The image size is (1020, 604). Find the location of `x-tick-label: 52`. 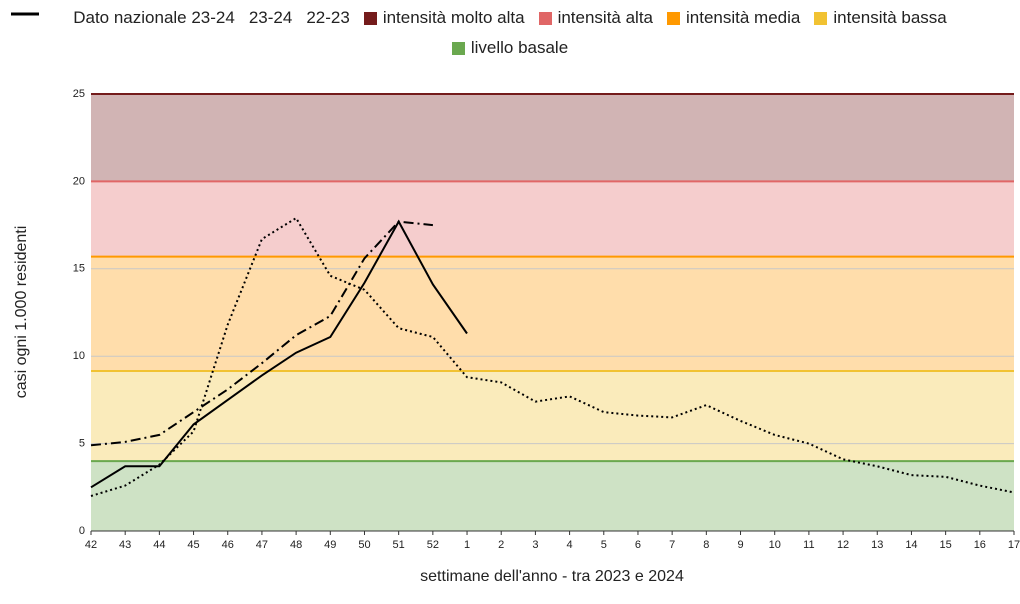

x-tick-label: 52 is located at coordinates (433, 545).